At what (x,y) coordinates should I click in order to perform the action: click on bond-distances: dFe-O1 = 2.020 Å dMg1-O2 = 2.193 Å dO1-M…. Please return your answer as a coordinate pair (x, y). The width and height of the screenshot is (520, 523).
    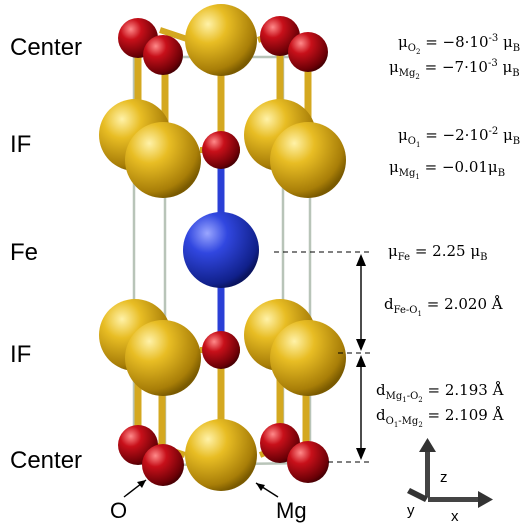
    Looking at the image, I should click on (440, 362).